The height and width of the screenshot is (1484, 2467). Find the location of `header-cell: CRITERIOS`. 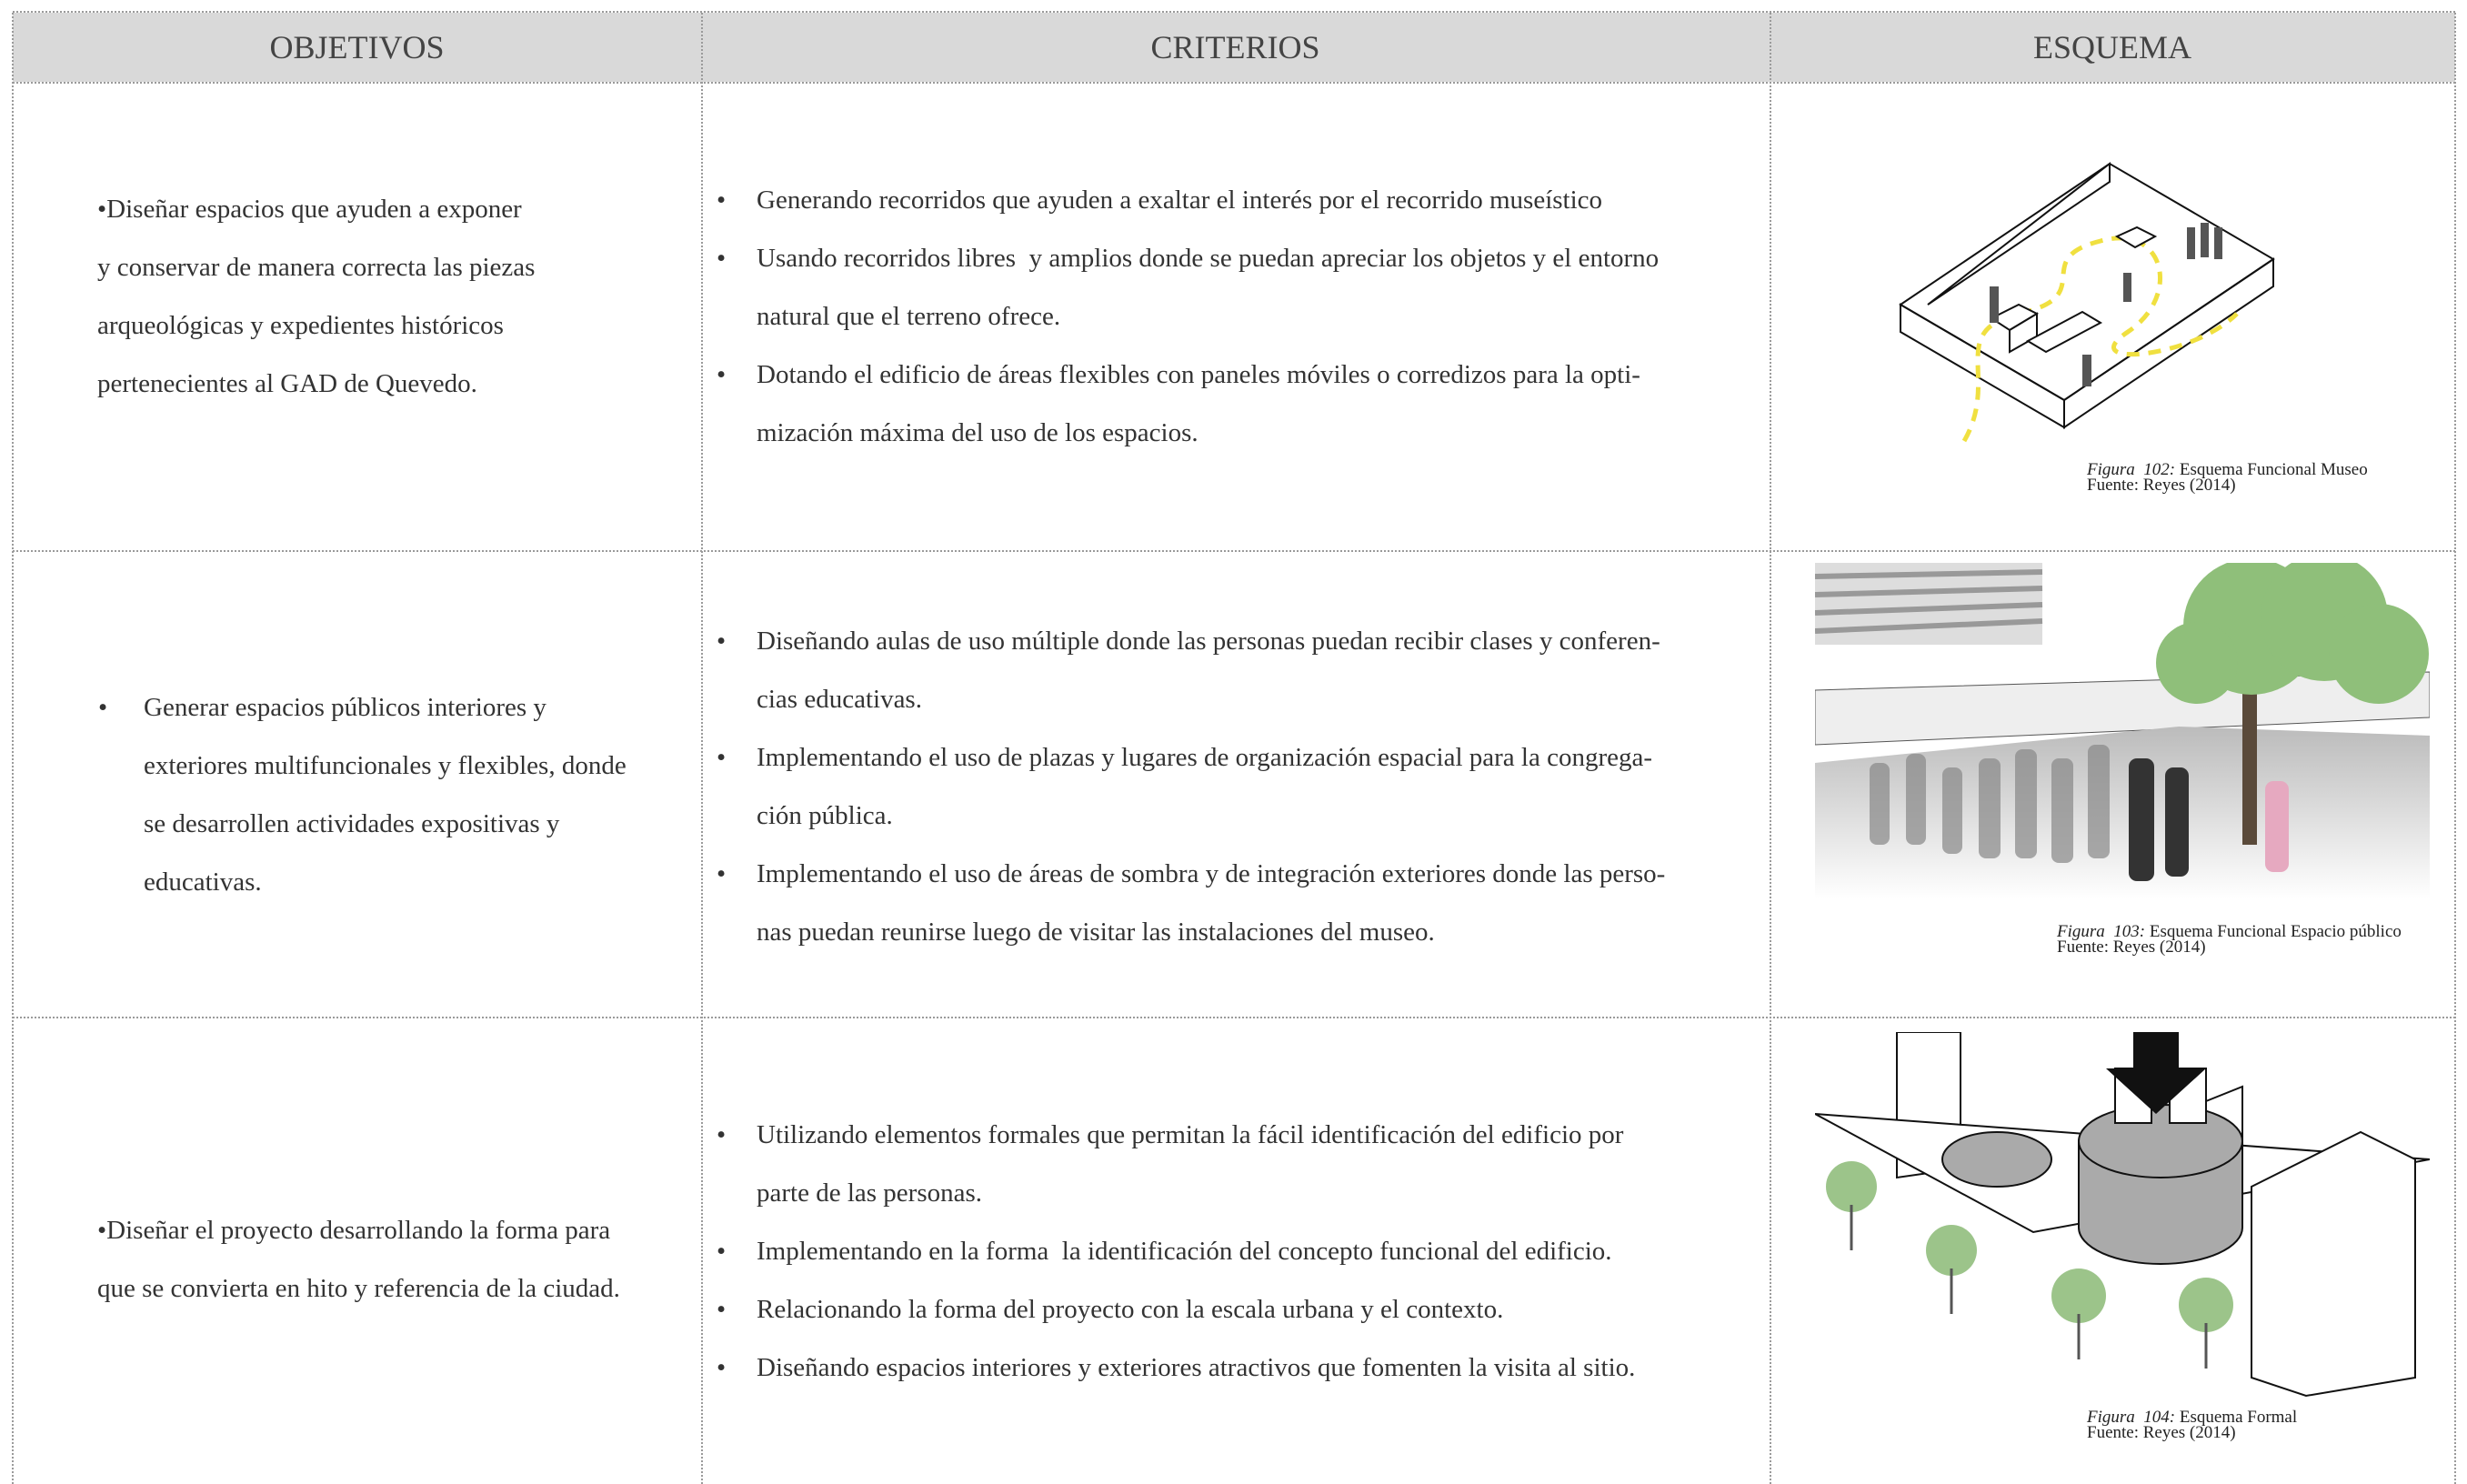

header-cell: CRITERIOS is located at coordinates (1236, 48).